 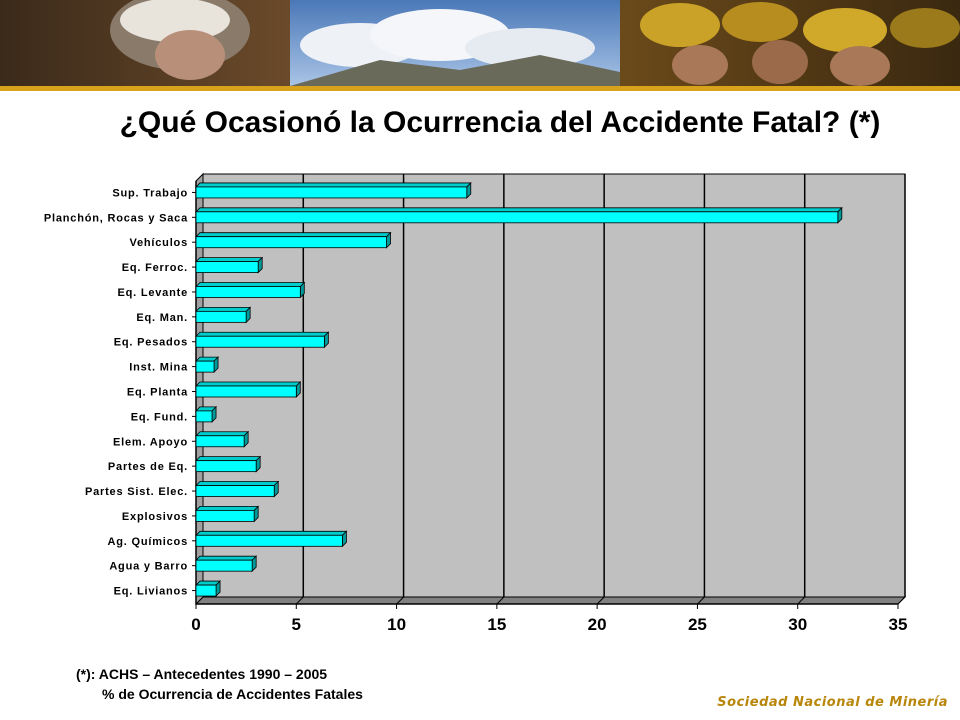 I want to click on x-tick-label: 30, so click(x=797, y=624).